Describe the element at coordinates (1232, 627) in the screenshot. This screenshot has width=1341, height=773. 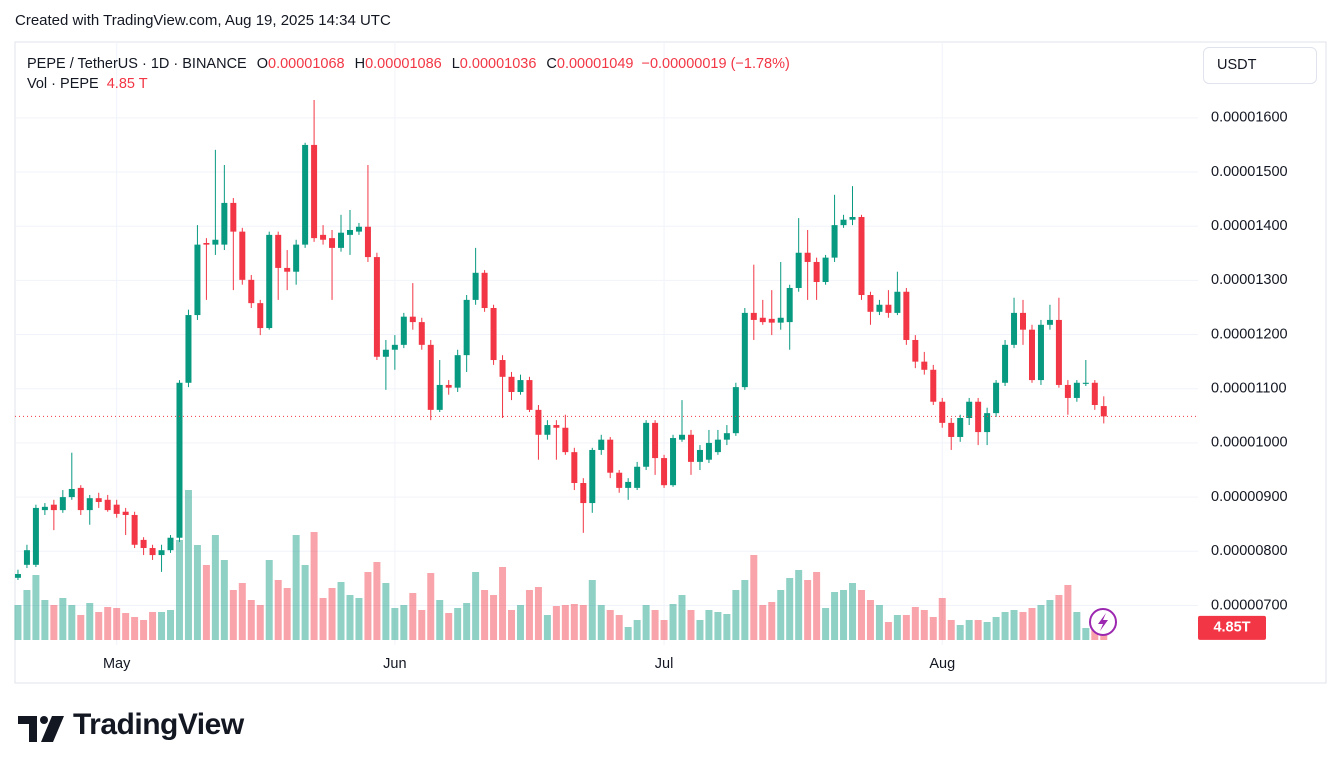
I see `volume-badge` at that location.